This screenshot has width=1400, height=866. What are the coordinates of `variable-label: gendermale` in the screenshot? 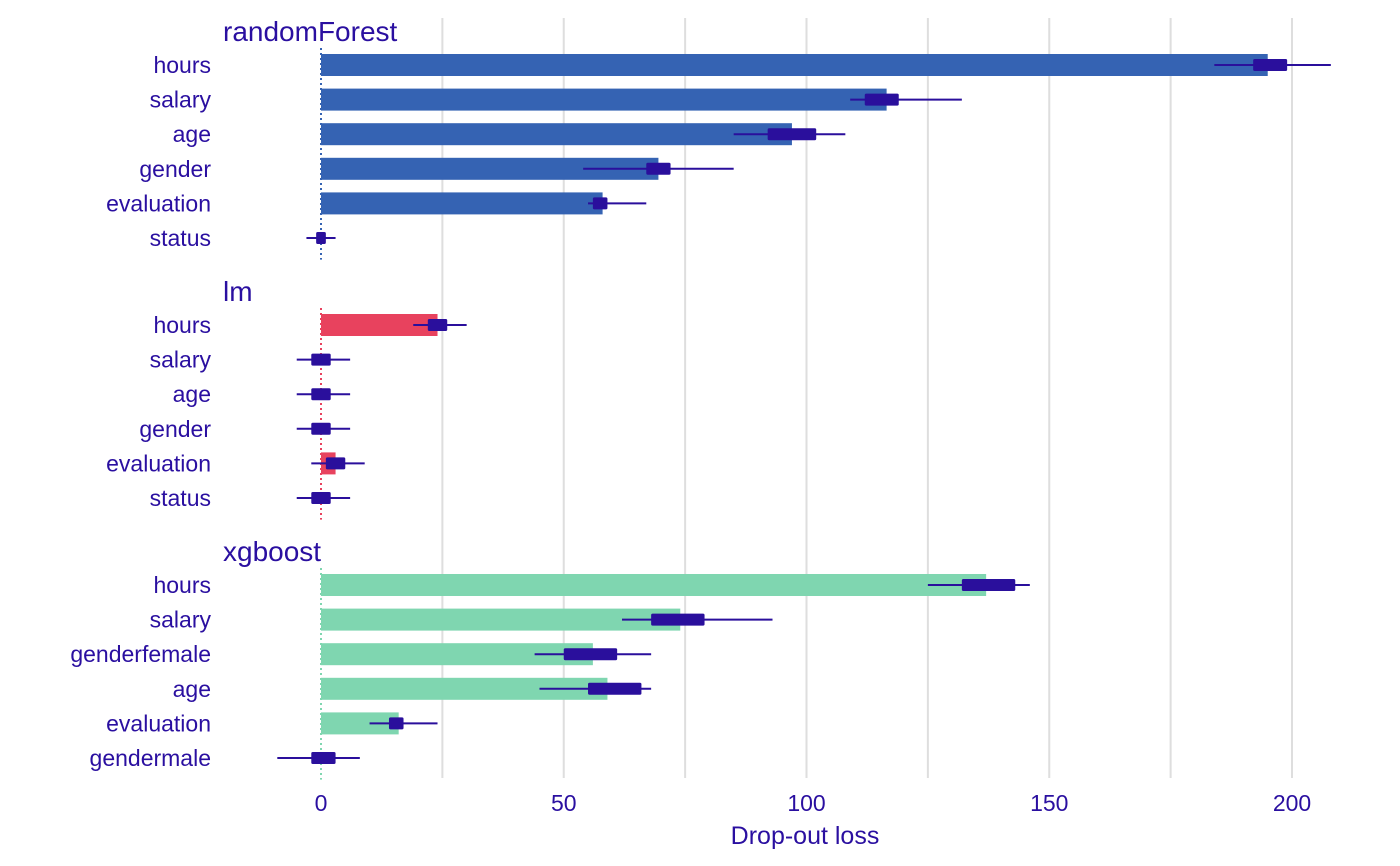 It's located at (150, 758).